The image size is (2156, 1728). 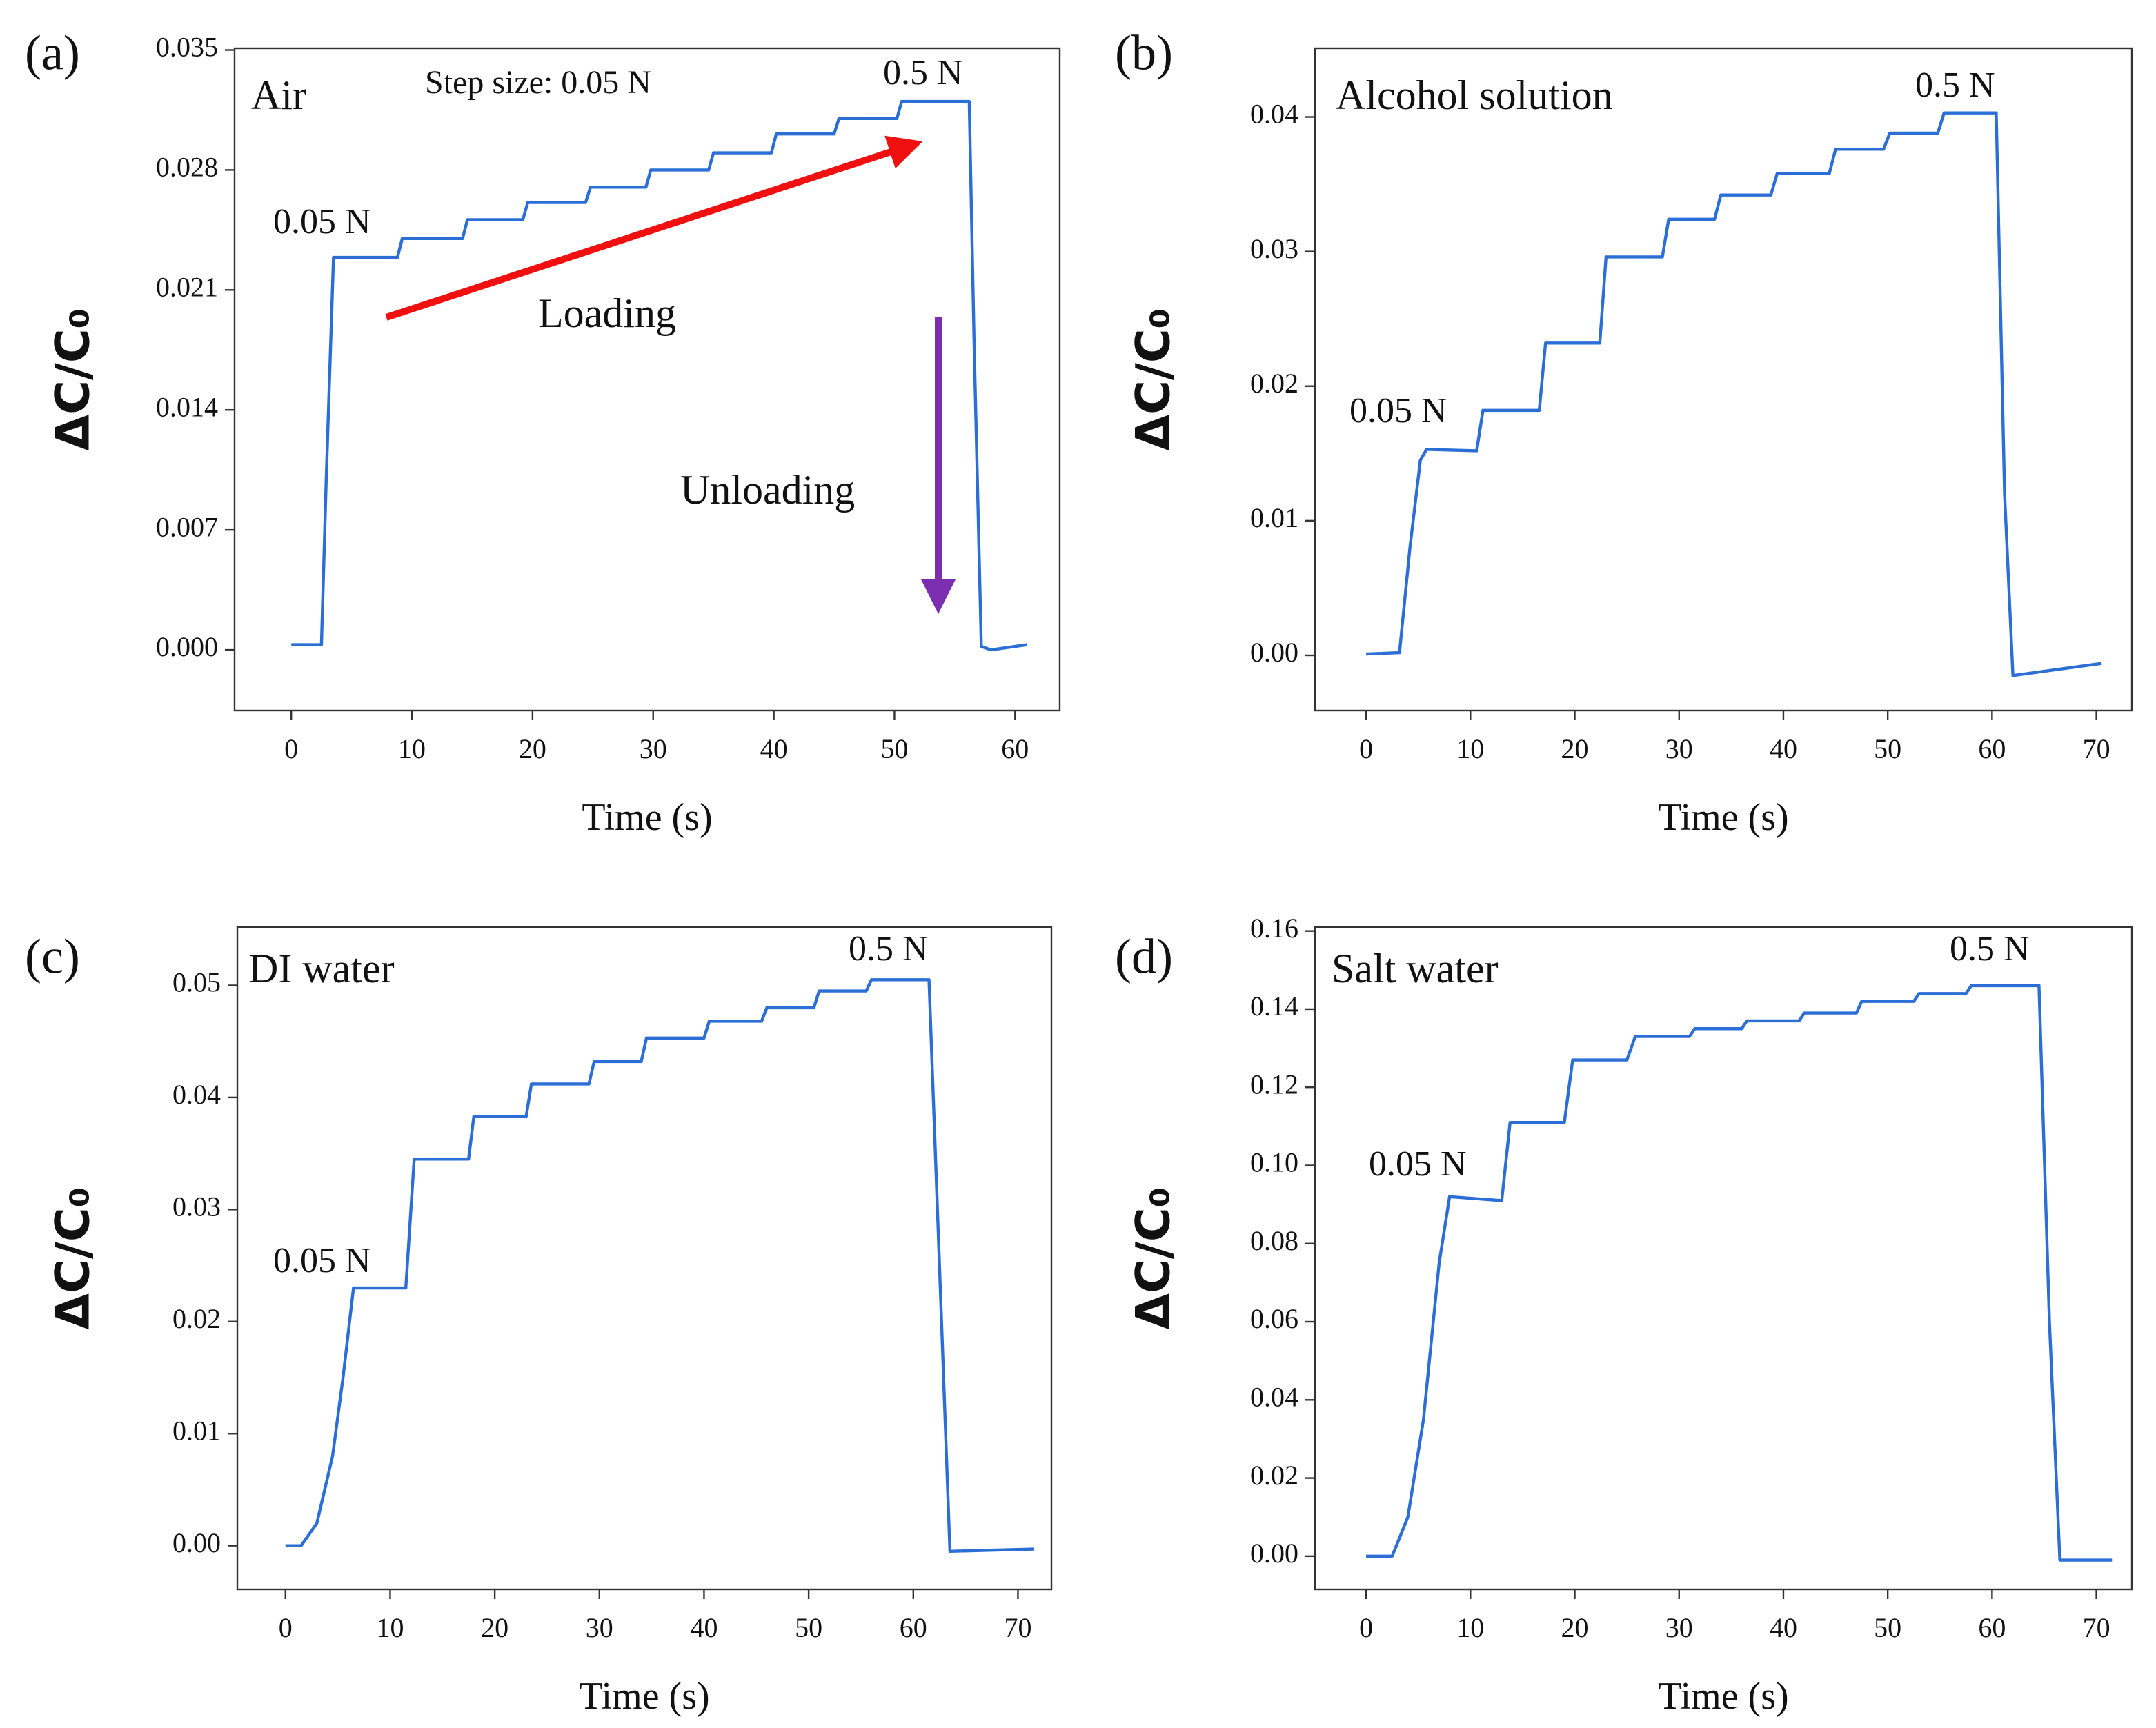 I want to click on panel-label: (c), so click(x=52, y=956).